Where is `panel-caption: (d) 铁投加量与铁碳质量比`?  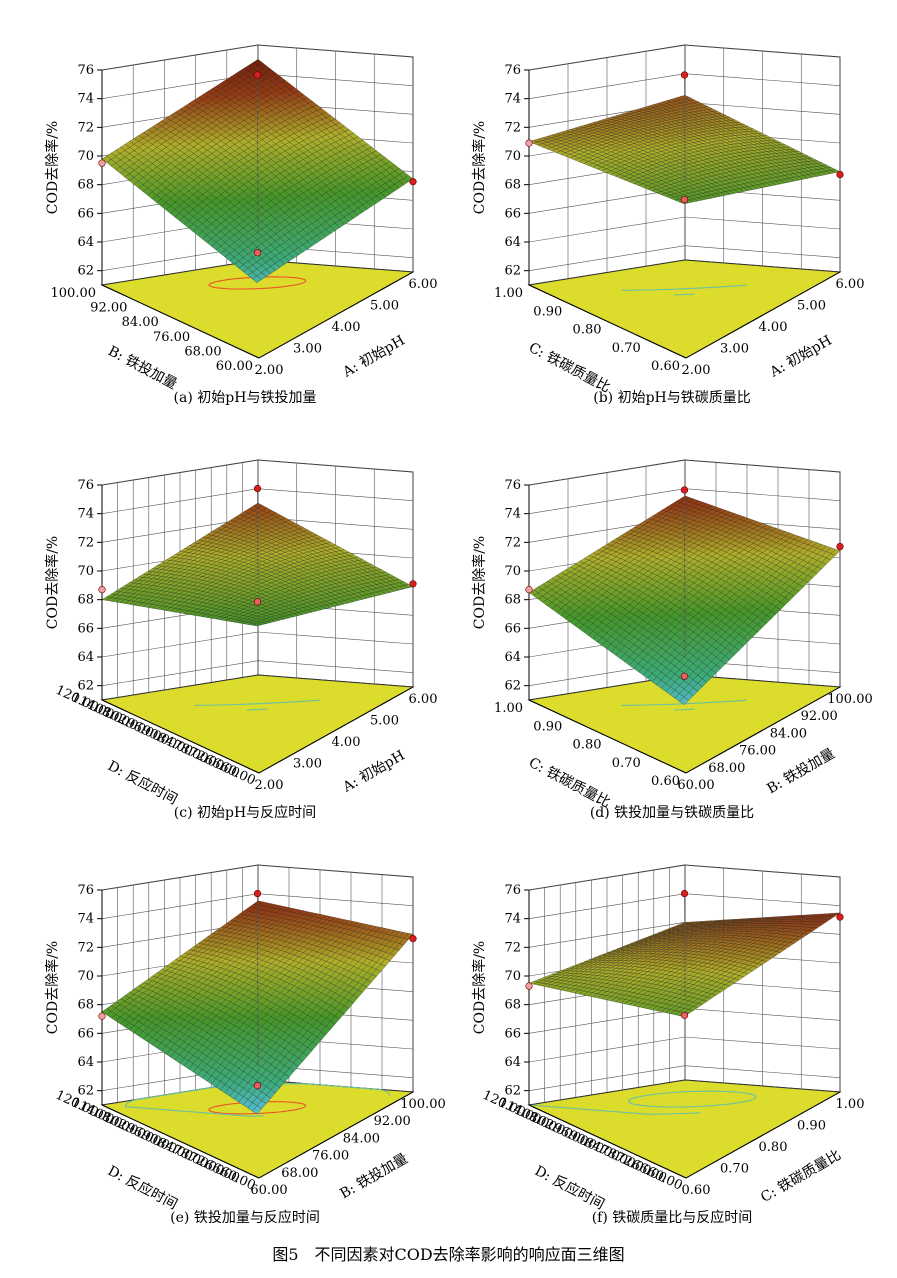 panel-caption: (d) 铁投加量与铁碳质量比 is located at coordinates (672, 813).